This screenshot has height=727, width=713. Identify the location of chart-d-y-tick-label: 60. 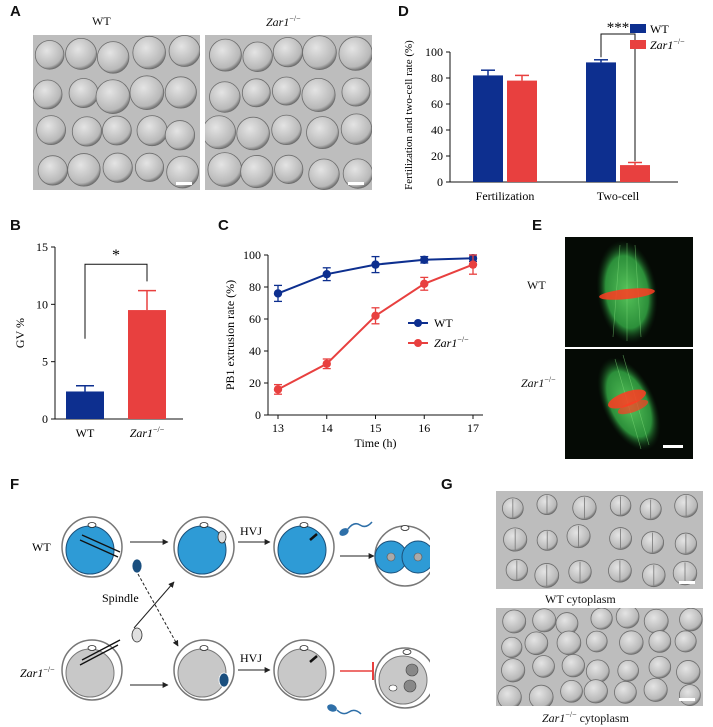
(437, 104).